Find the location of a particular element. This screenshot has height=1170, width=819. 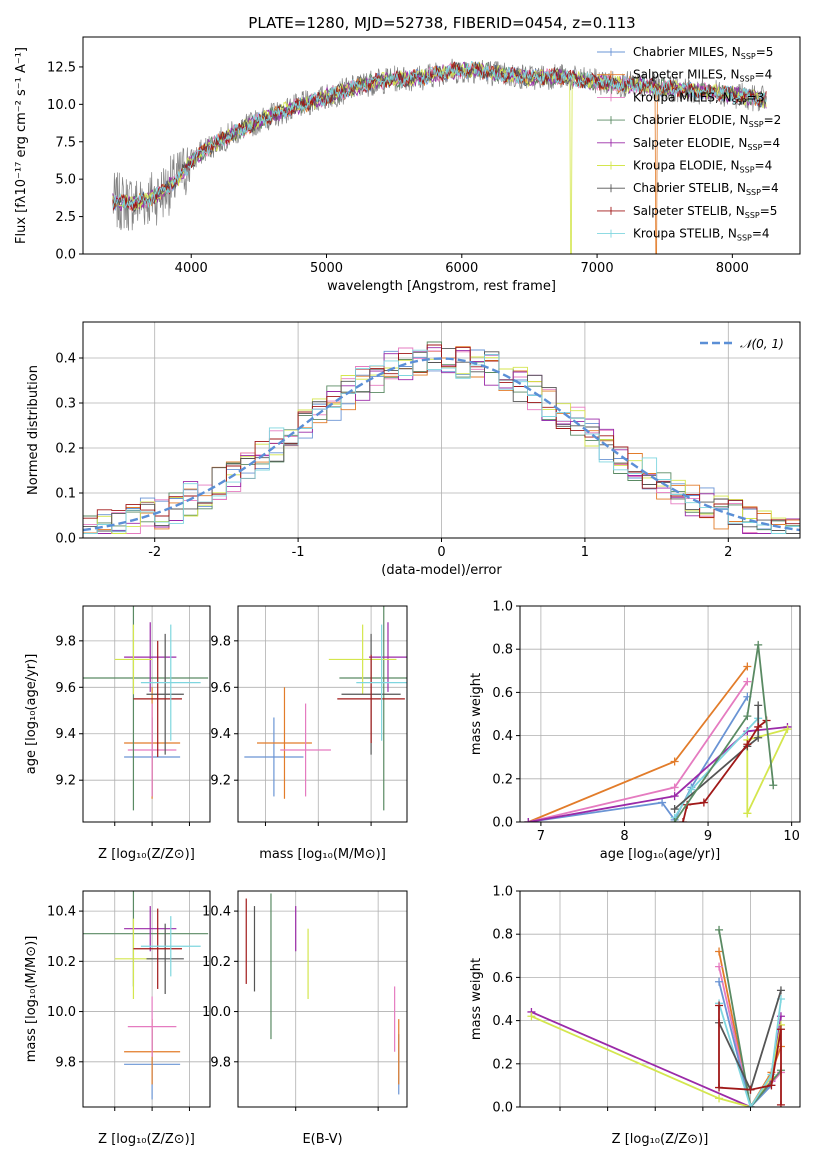

legend-entry: Chabrier MILES, NSSP=5 is located at coordinates (703, 53).